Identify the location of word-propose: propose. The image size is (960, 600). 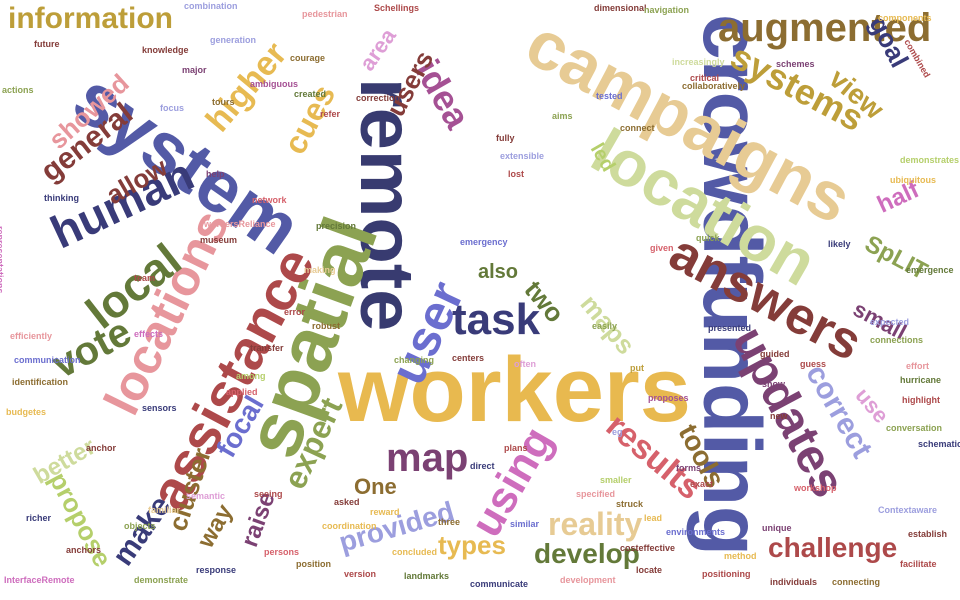
(80, 519).